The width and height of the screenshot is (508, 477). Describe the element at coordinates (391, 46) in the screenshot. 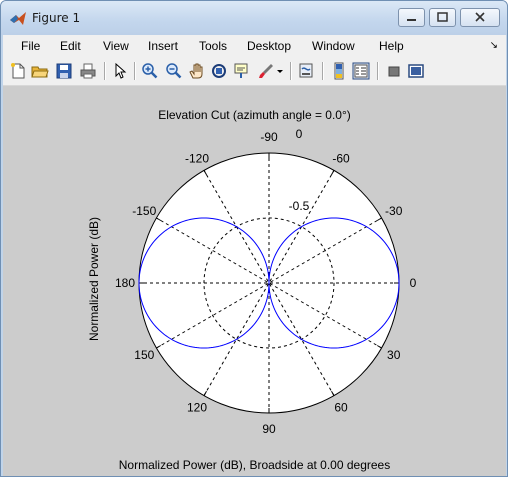

I see `menu-help: Help` at that location.